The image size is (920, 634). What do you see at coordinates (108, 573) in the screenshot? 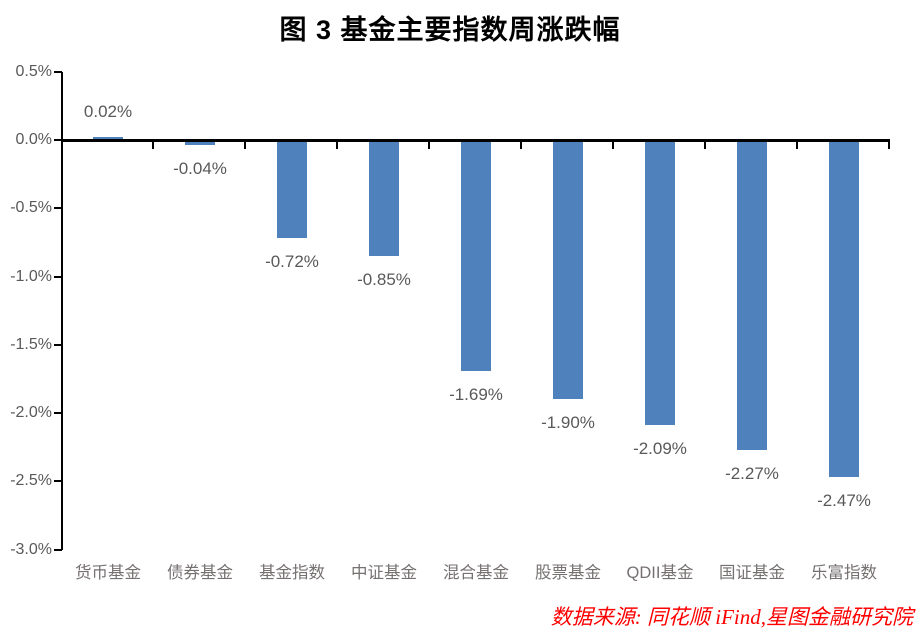
I see `category-label: 货币基金` at bounding box center [108, 573].